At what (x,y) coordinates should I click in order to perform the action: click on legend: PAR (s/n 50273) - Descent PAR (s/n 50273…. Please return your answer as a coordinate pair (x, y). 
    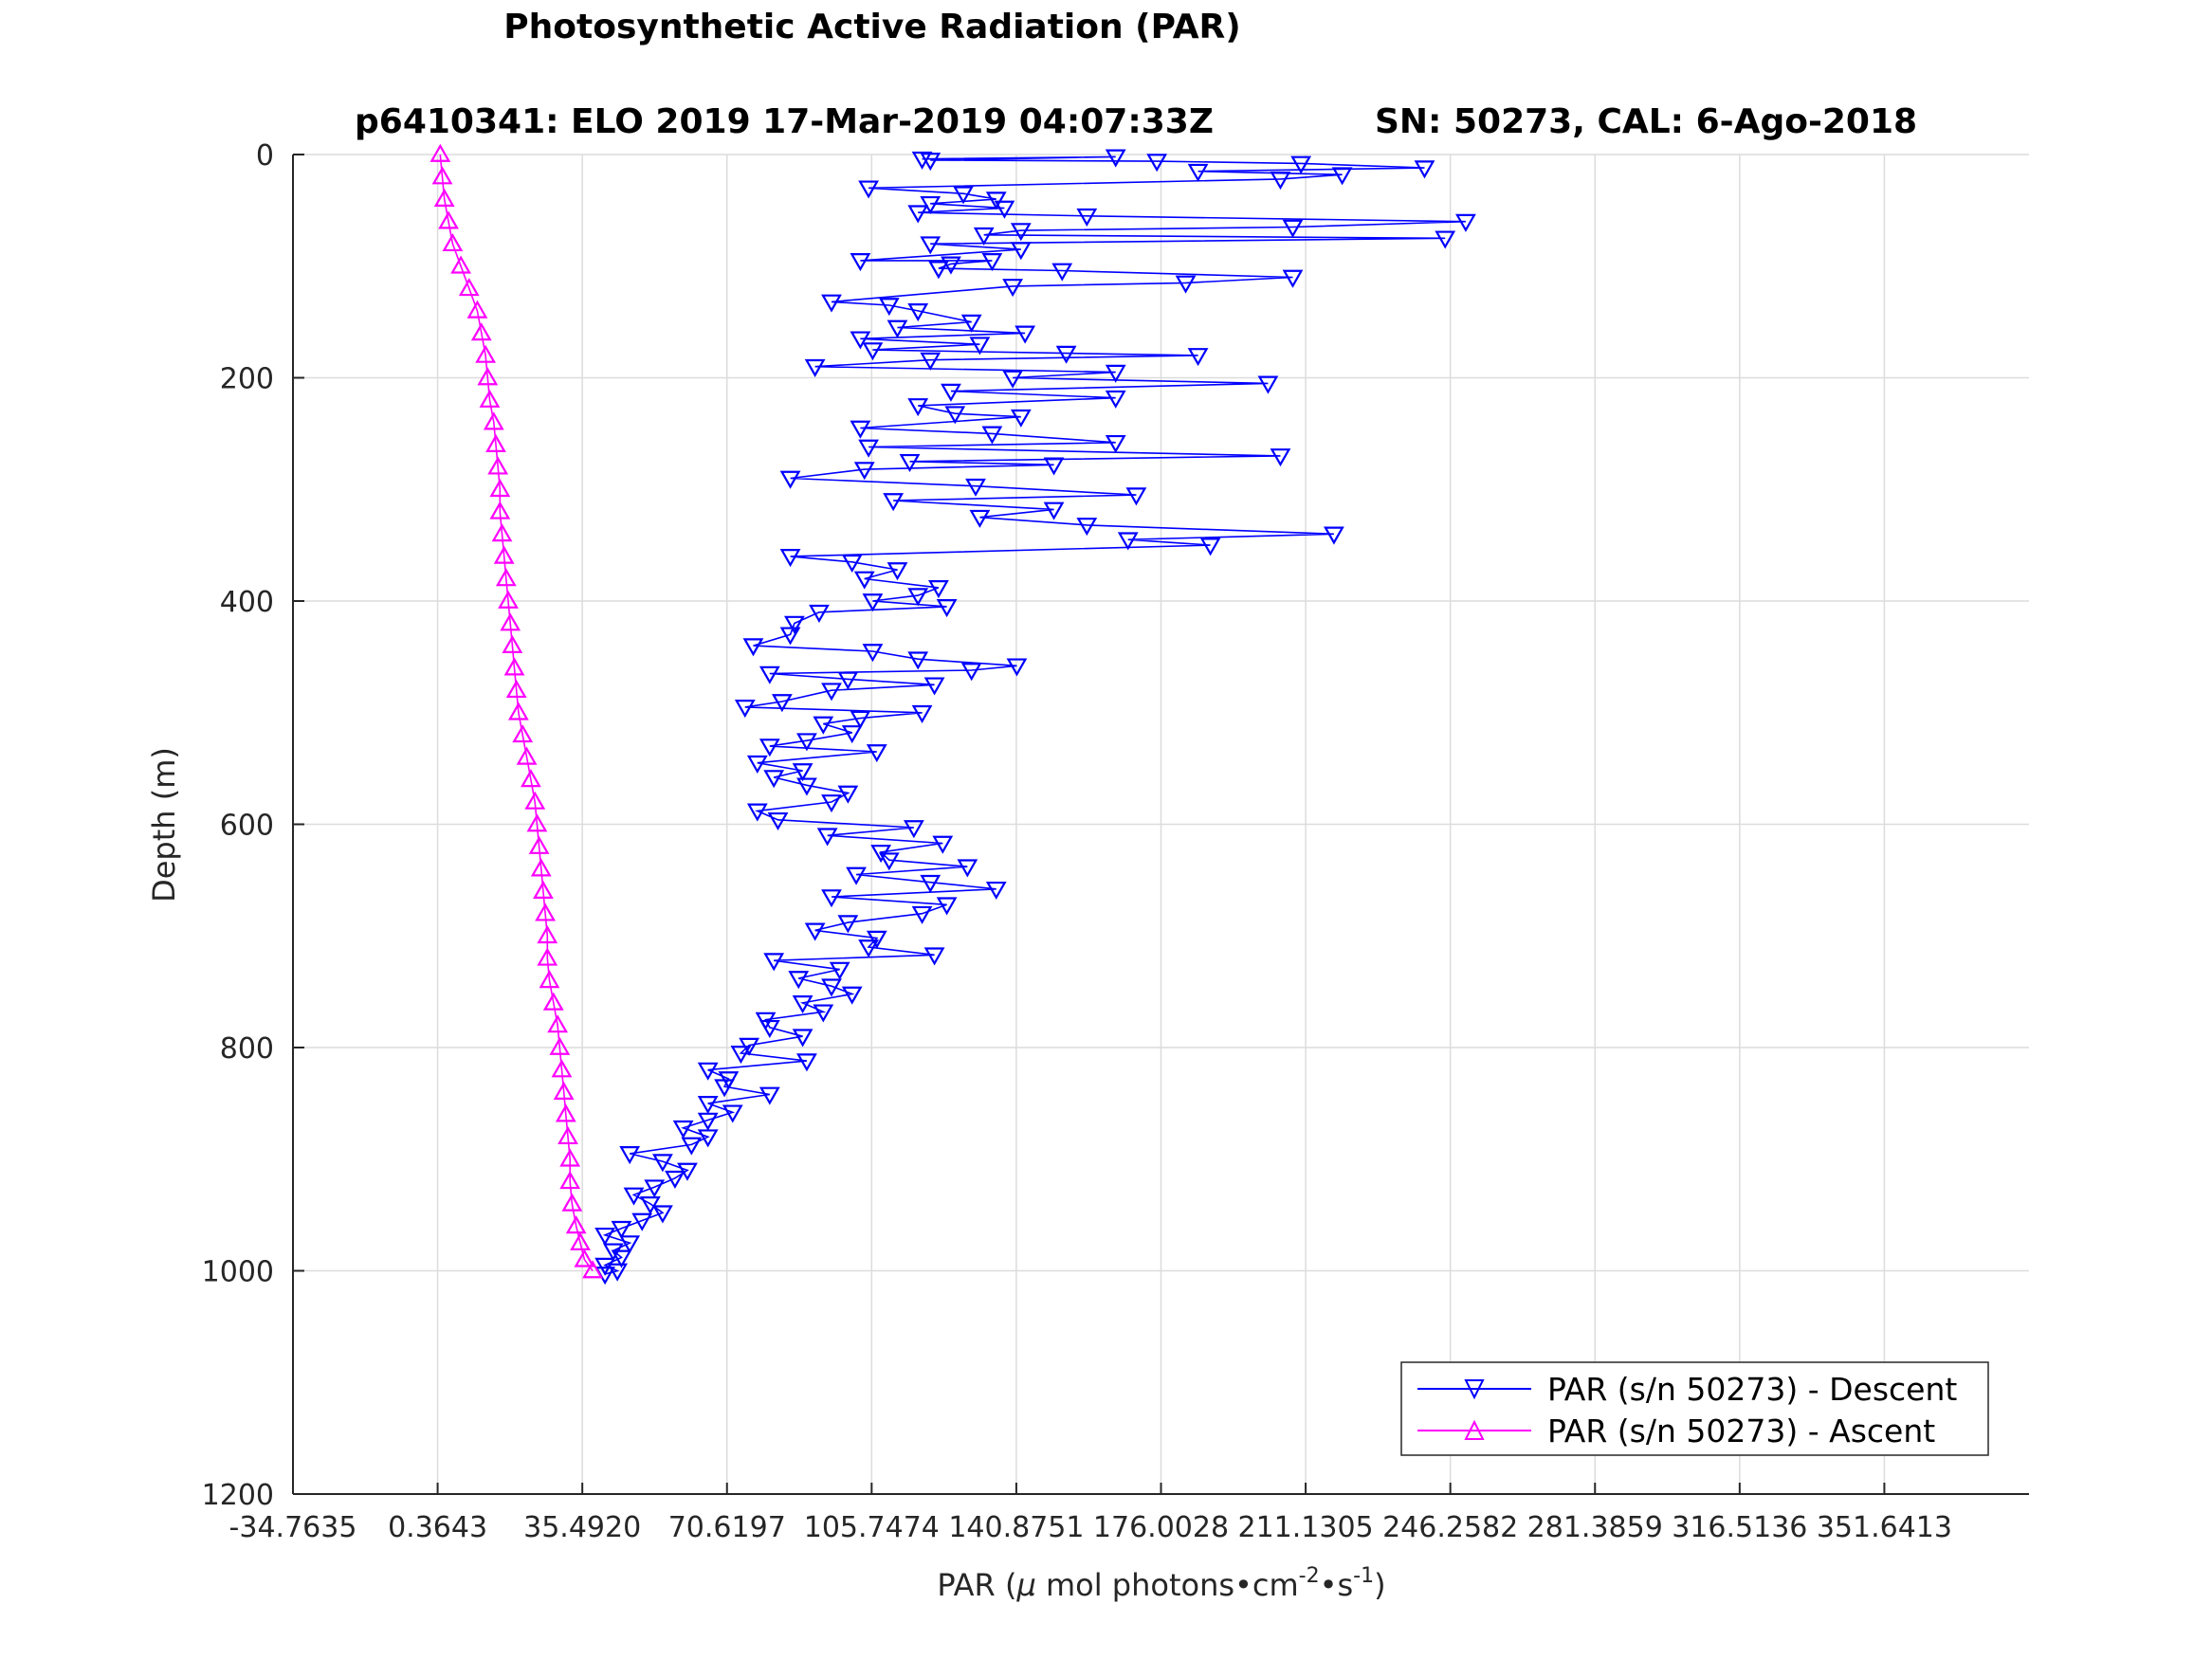
    Looking at the image, I should click on (1694, 1408).